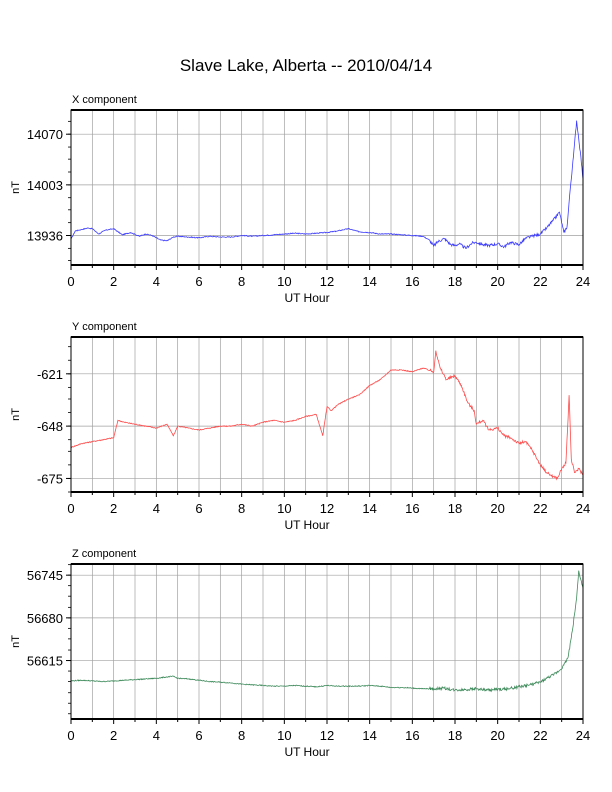 The width and height of the screenshot is (612, 792). What do you see at coordinates (45, 661) in the screenshot?
I see `y-tick-label: 56615` at bounding box center [45, 661].